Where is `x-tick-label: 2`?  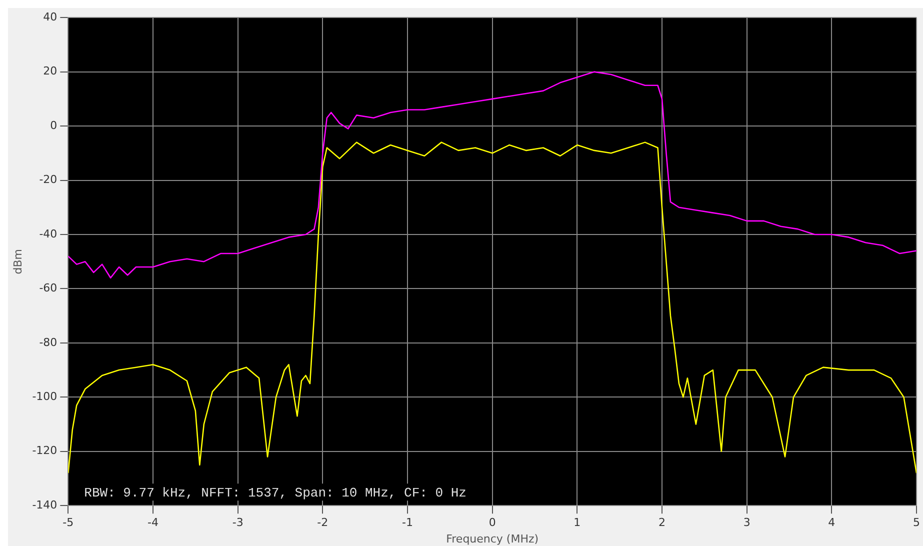 x-tick-label: 2 is located at coordinates (662, 523).